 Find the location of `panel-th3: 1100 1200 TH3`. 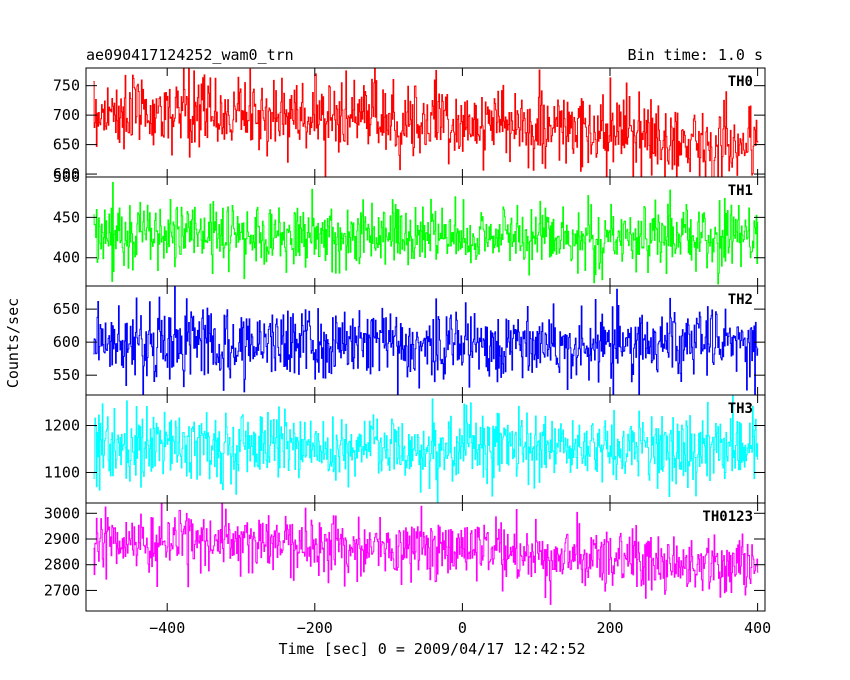

panel-th3: 1100 1200 TH3 is located at coordinates (405, 449).